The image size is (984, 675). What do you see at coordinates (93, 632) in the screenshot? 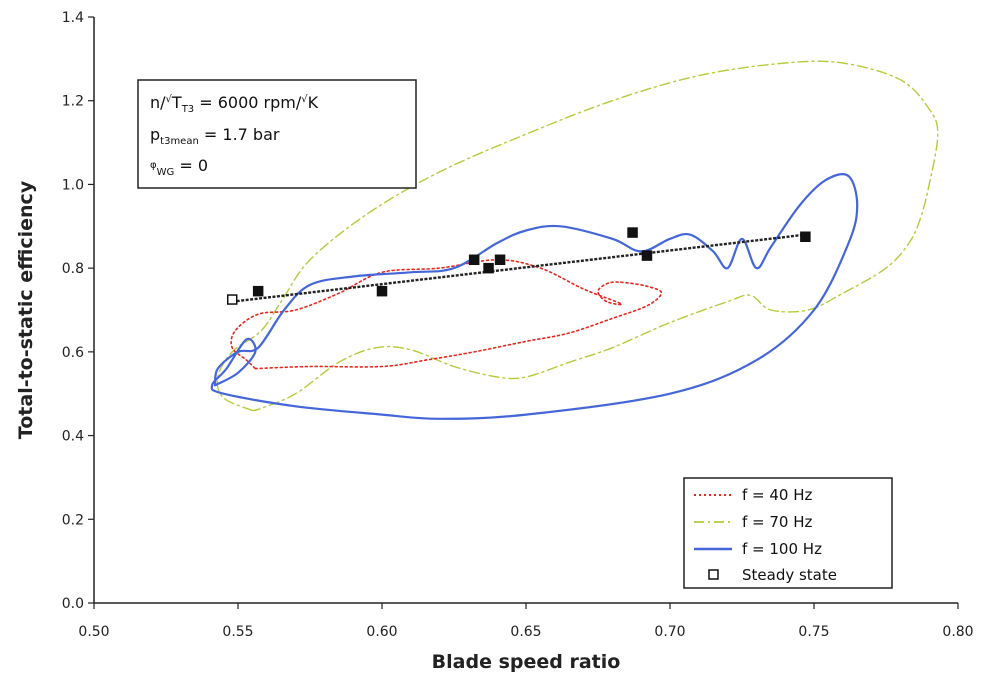
I see `x-tick-label: 0.50` at bounding box center [93, 632].